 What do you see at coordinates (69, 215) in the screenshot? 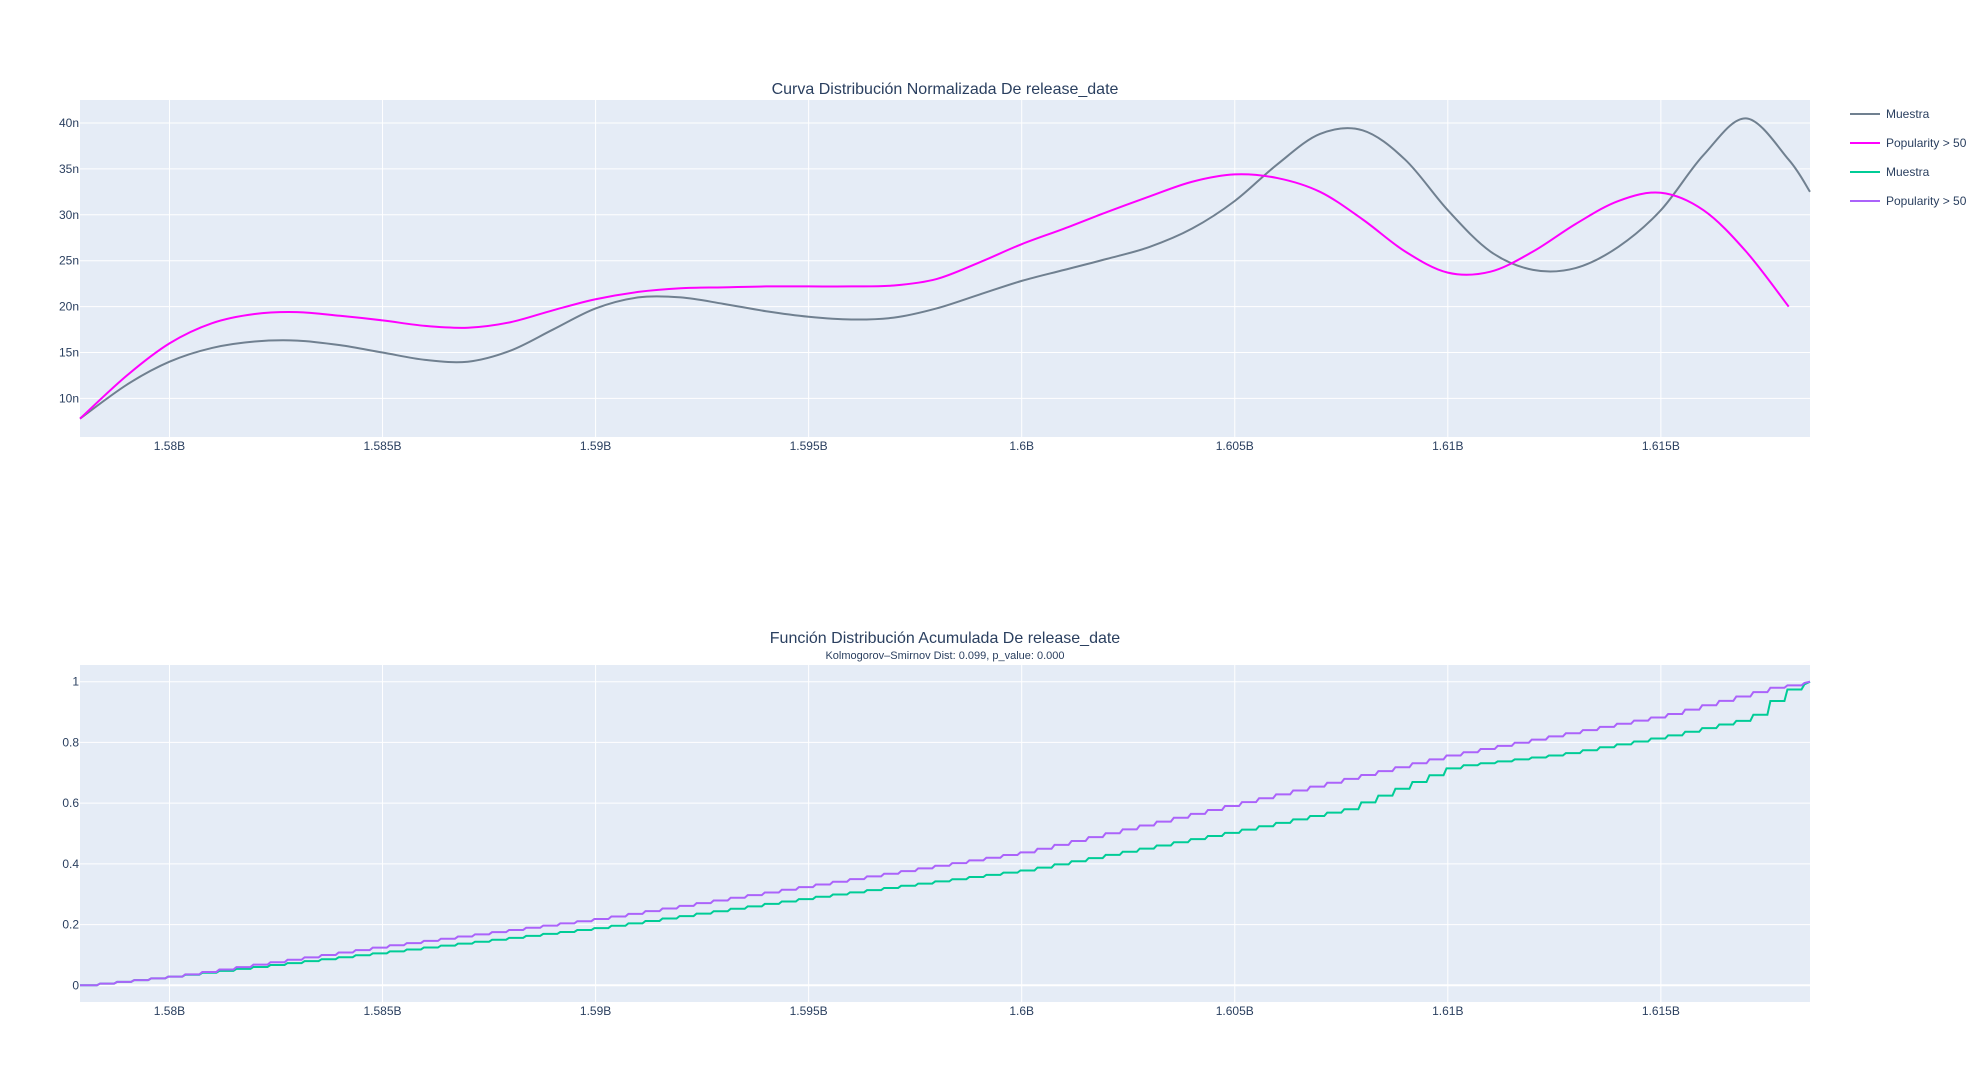
I see `y-tick-label: 30n` at bounding box center [69, 215].